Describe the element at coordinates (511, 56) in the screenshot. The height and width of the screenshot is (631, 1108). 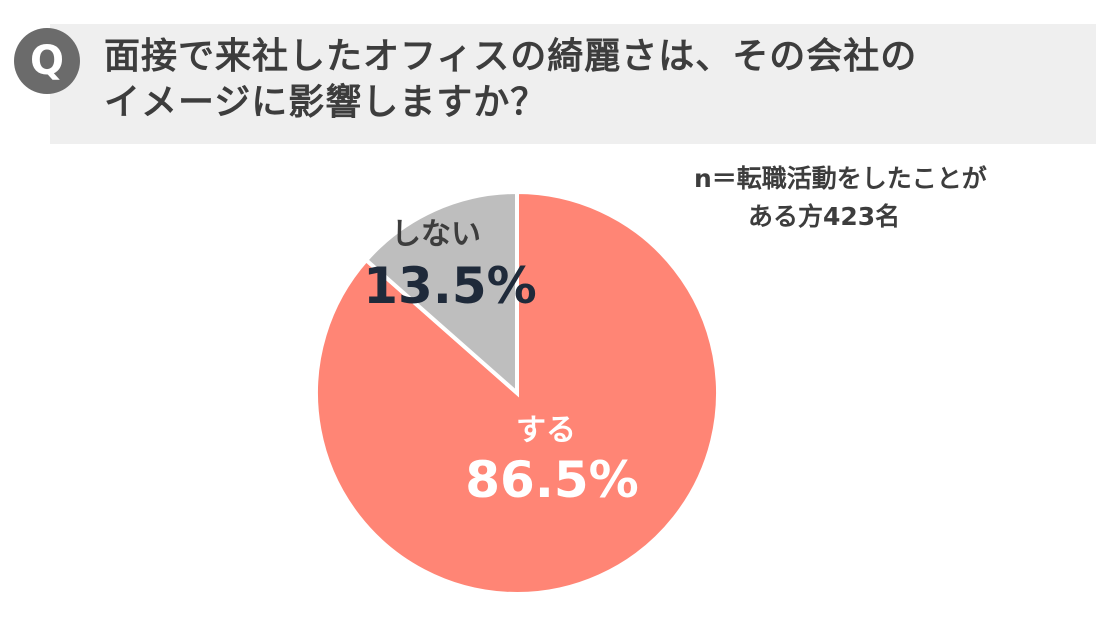
I see `question-line-1: 面接で来社したオフィスの綺麗さは、その会社の` at that location.